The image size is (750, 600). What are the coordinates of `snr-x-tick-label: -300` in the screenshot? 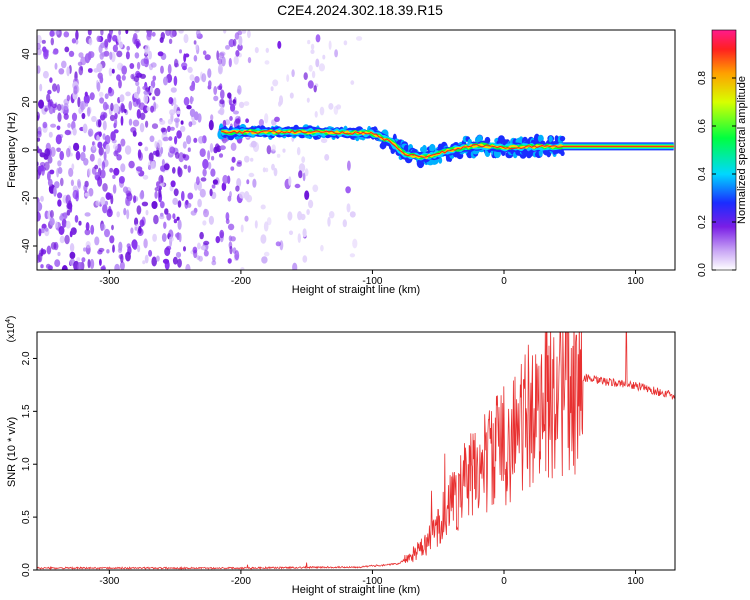 It's located at (109, 581).